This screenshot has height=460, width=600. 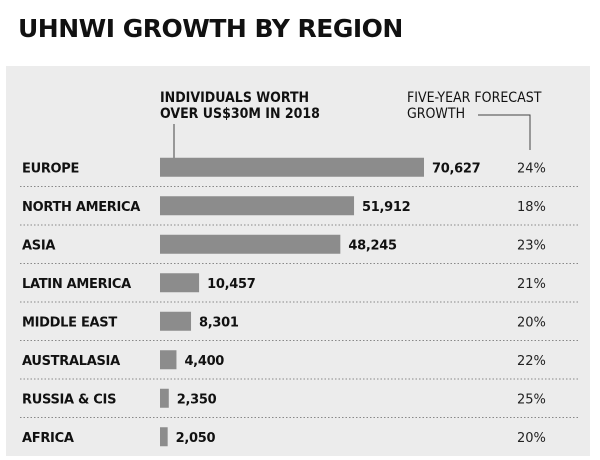 What do you see at coordinates (231, 284) in the screenshot?
I see `value-label: 10,457` at bounding box center [231, 284].